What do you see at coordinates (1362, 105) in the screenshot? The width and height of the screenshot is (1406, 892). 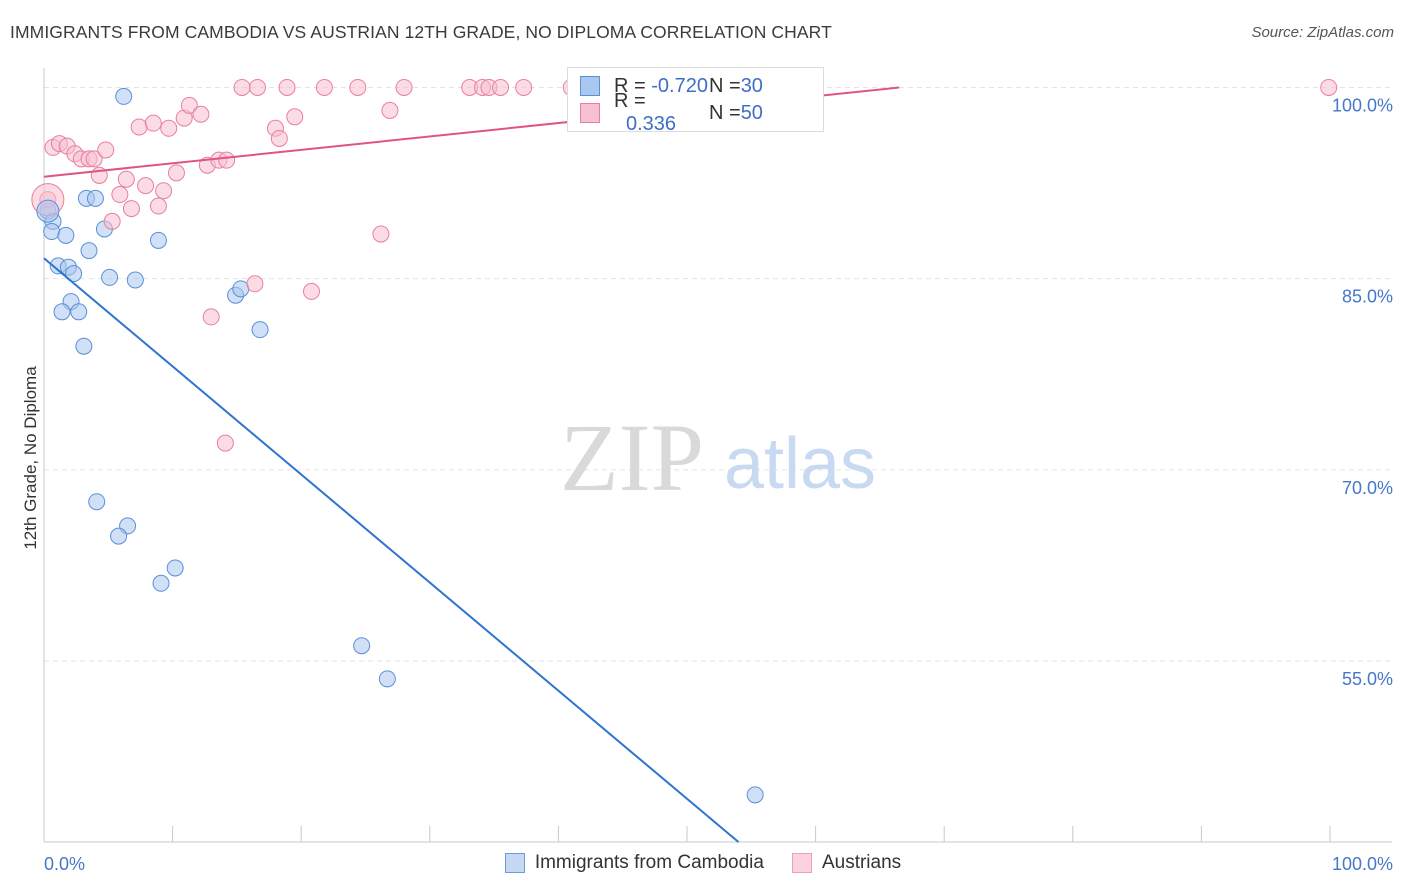 I see `y-tick-label: 100.0%` at bounding box center [1362, 105].